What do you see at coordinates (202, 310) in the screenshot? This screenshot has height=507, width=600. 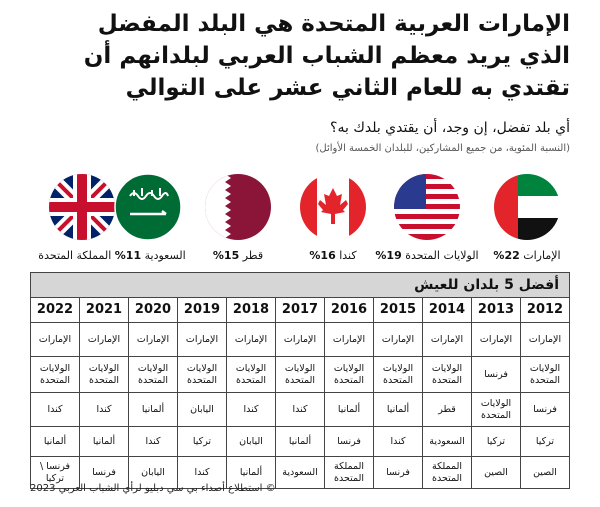 I see `year: 2019` at bounding box center [202, 310].